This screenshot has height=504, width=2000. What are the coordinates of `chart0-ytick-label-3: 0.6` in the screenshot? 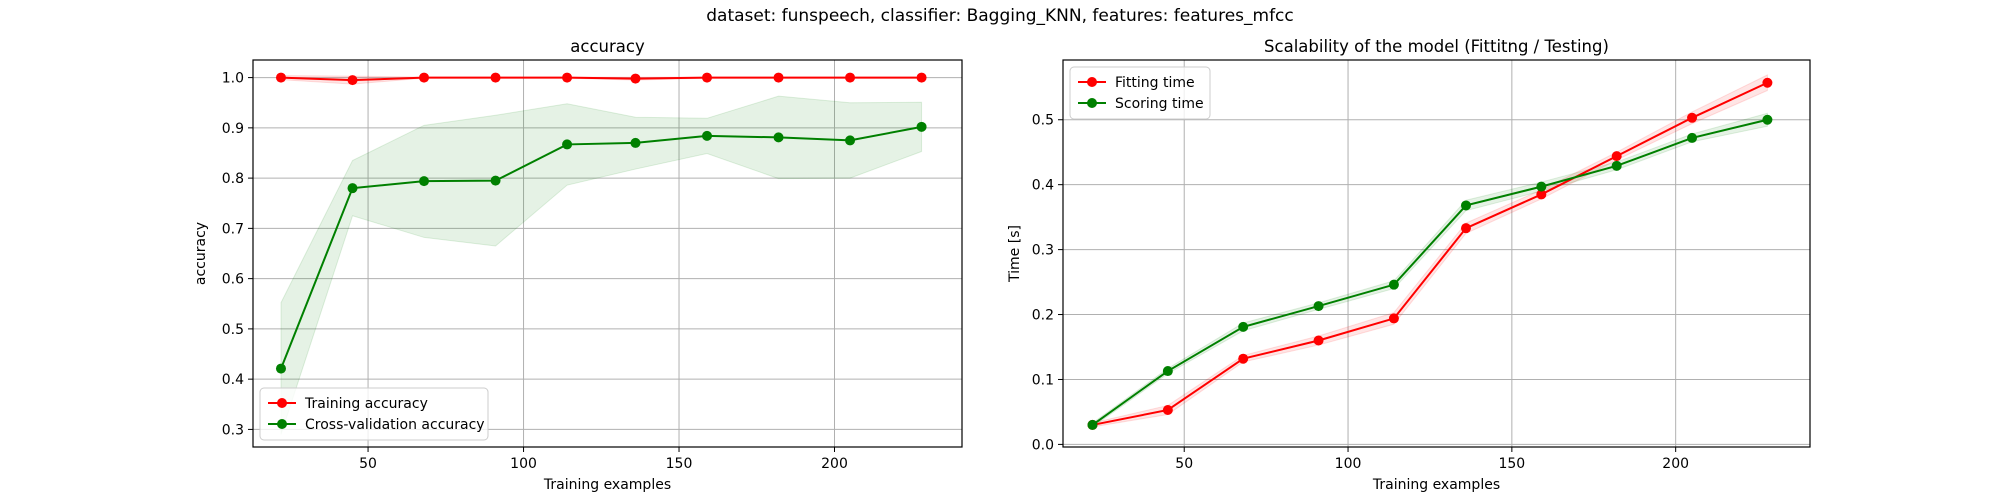 It's located at (233, 280).